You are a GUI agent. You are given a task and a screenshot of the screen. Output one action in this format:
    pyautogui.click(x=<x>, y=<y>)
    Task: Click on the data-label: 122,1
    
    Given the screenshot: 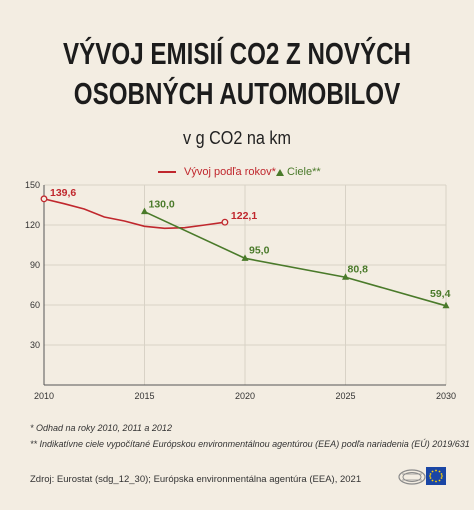 What is the action you would take?
    pyautogui.click(x=244, y=216)
    